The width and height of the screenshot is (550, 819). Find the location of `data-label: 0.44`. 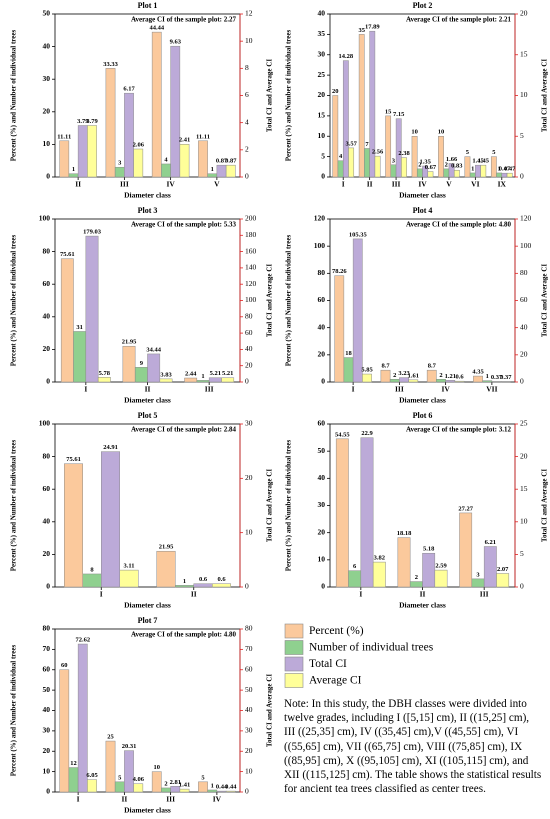

data-label: 0.44 is located at coordinates (222, 787).